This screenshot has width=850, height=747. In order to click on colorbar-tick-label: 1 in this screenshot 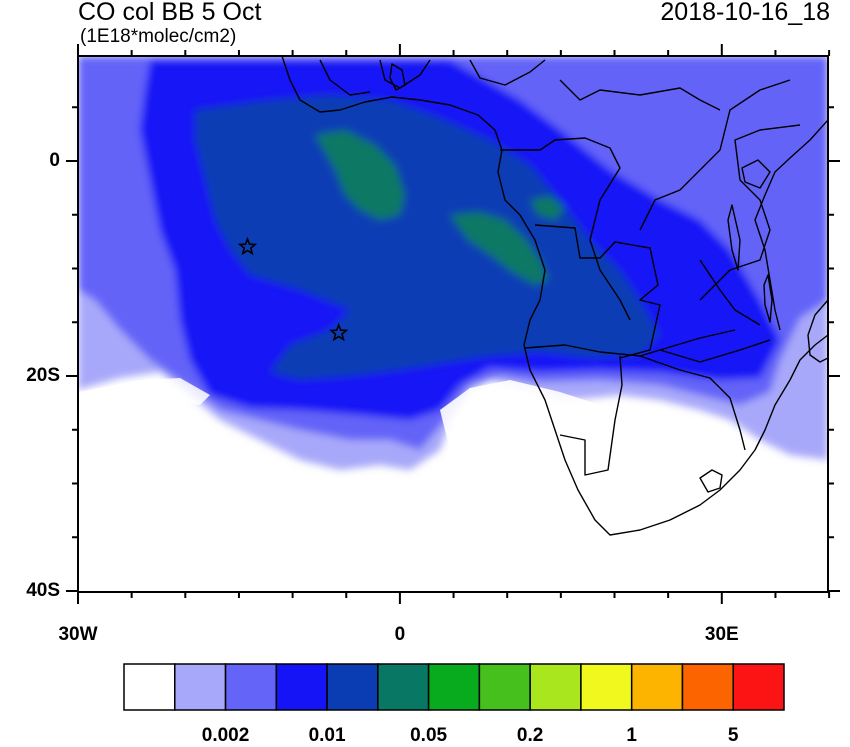, I will do `click(631, 735)`.